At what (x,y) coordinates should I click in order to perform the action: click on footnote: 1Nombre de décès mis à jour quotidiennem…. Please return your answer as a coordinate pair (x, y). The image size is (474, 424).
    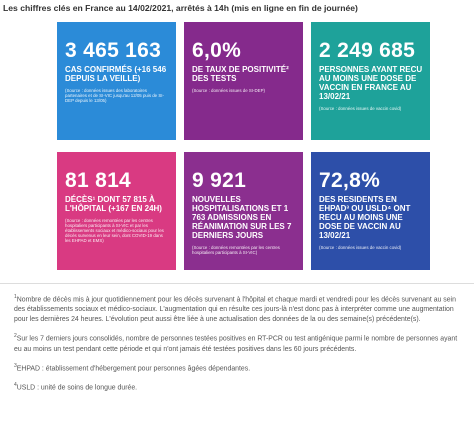
    Looking at the image, I should click on (240, 308).